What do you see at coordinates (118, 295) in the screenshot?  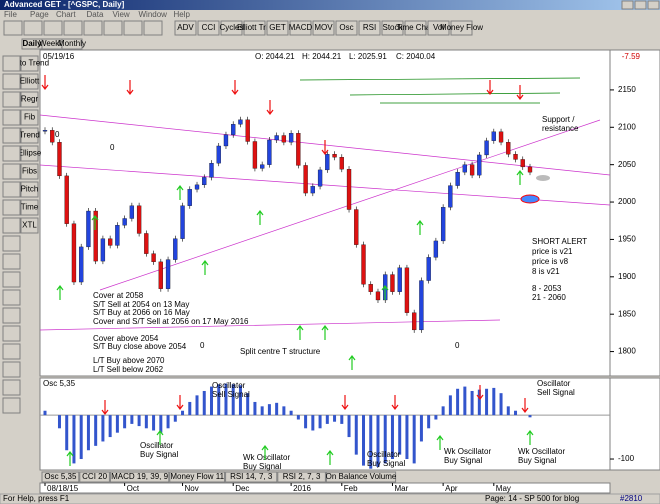 I see `annotation: Cover at 2058` at bounding box center [118, 295].